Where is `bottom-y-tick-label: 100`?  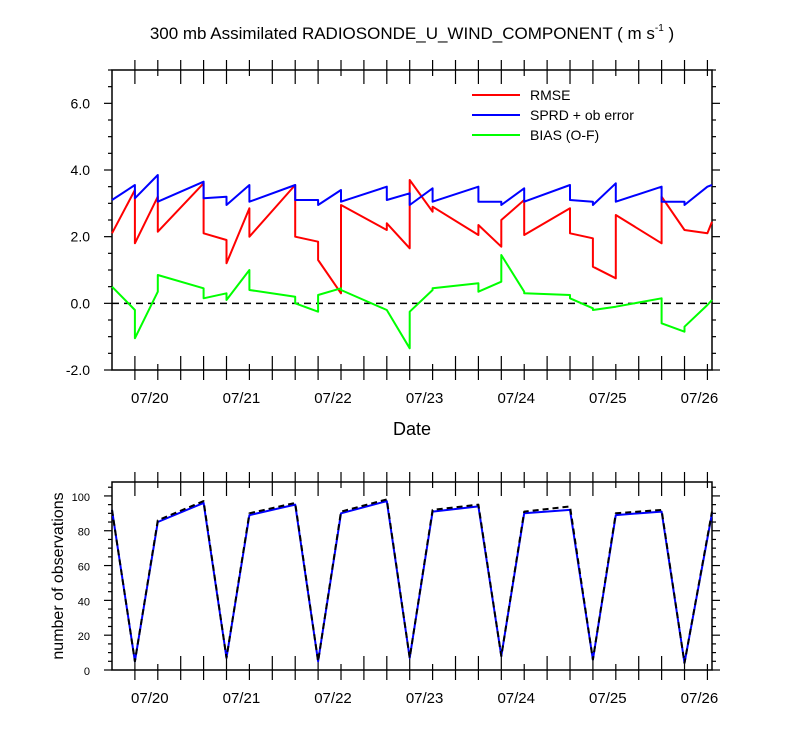 bottom-y-tick-label: 100 is located at coordinates (81, 498).